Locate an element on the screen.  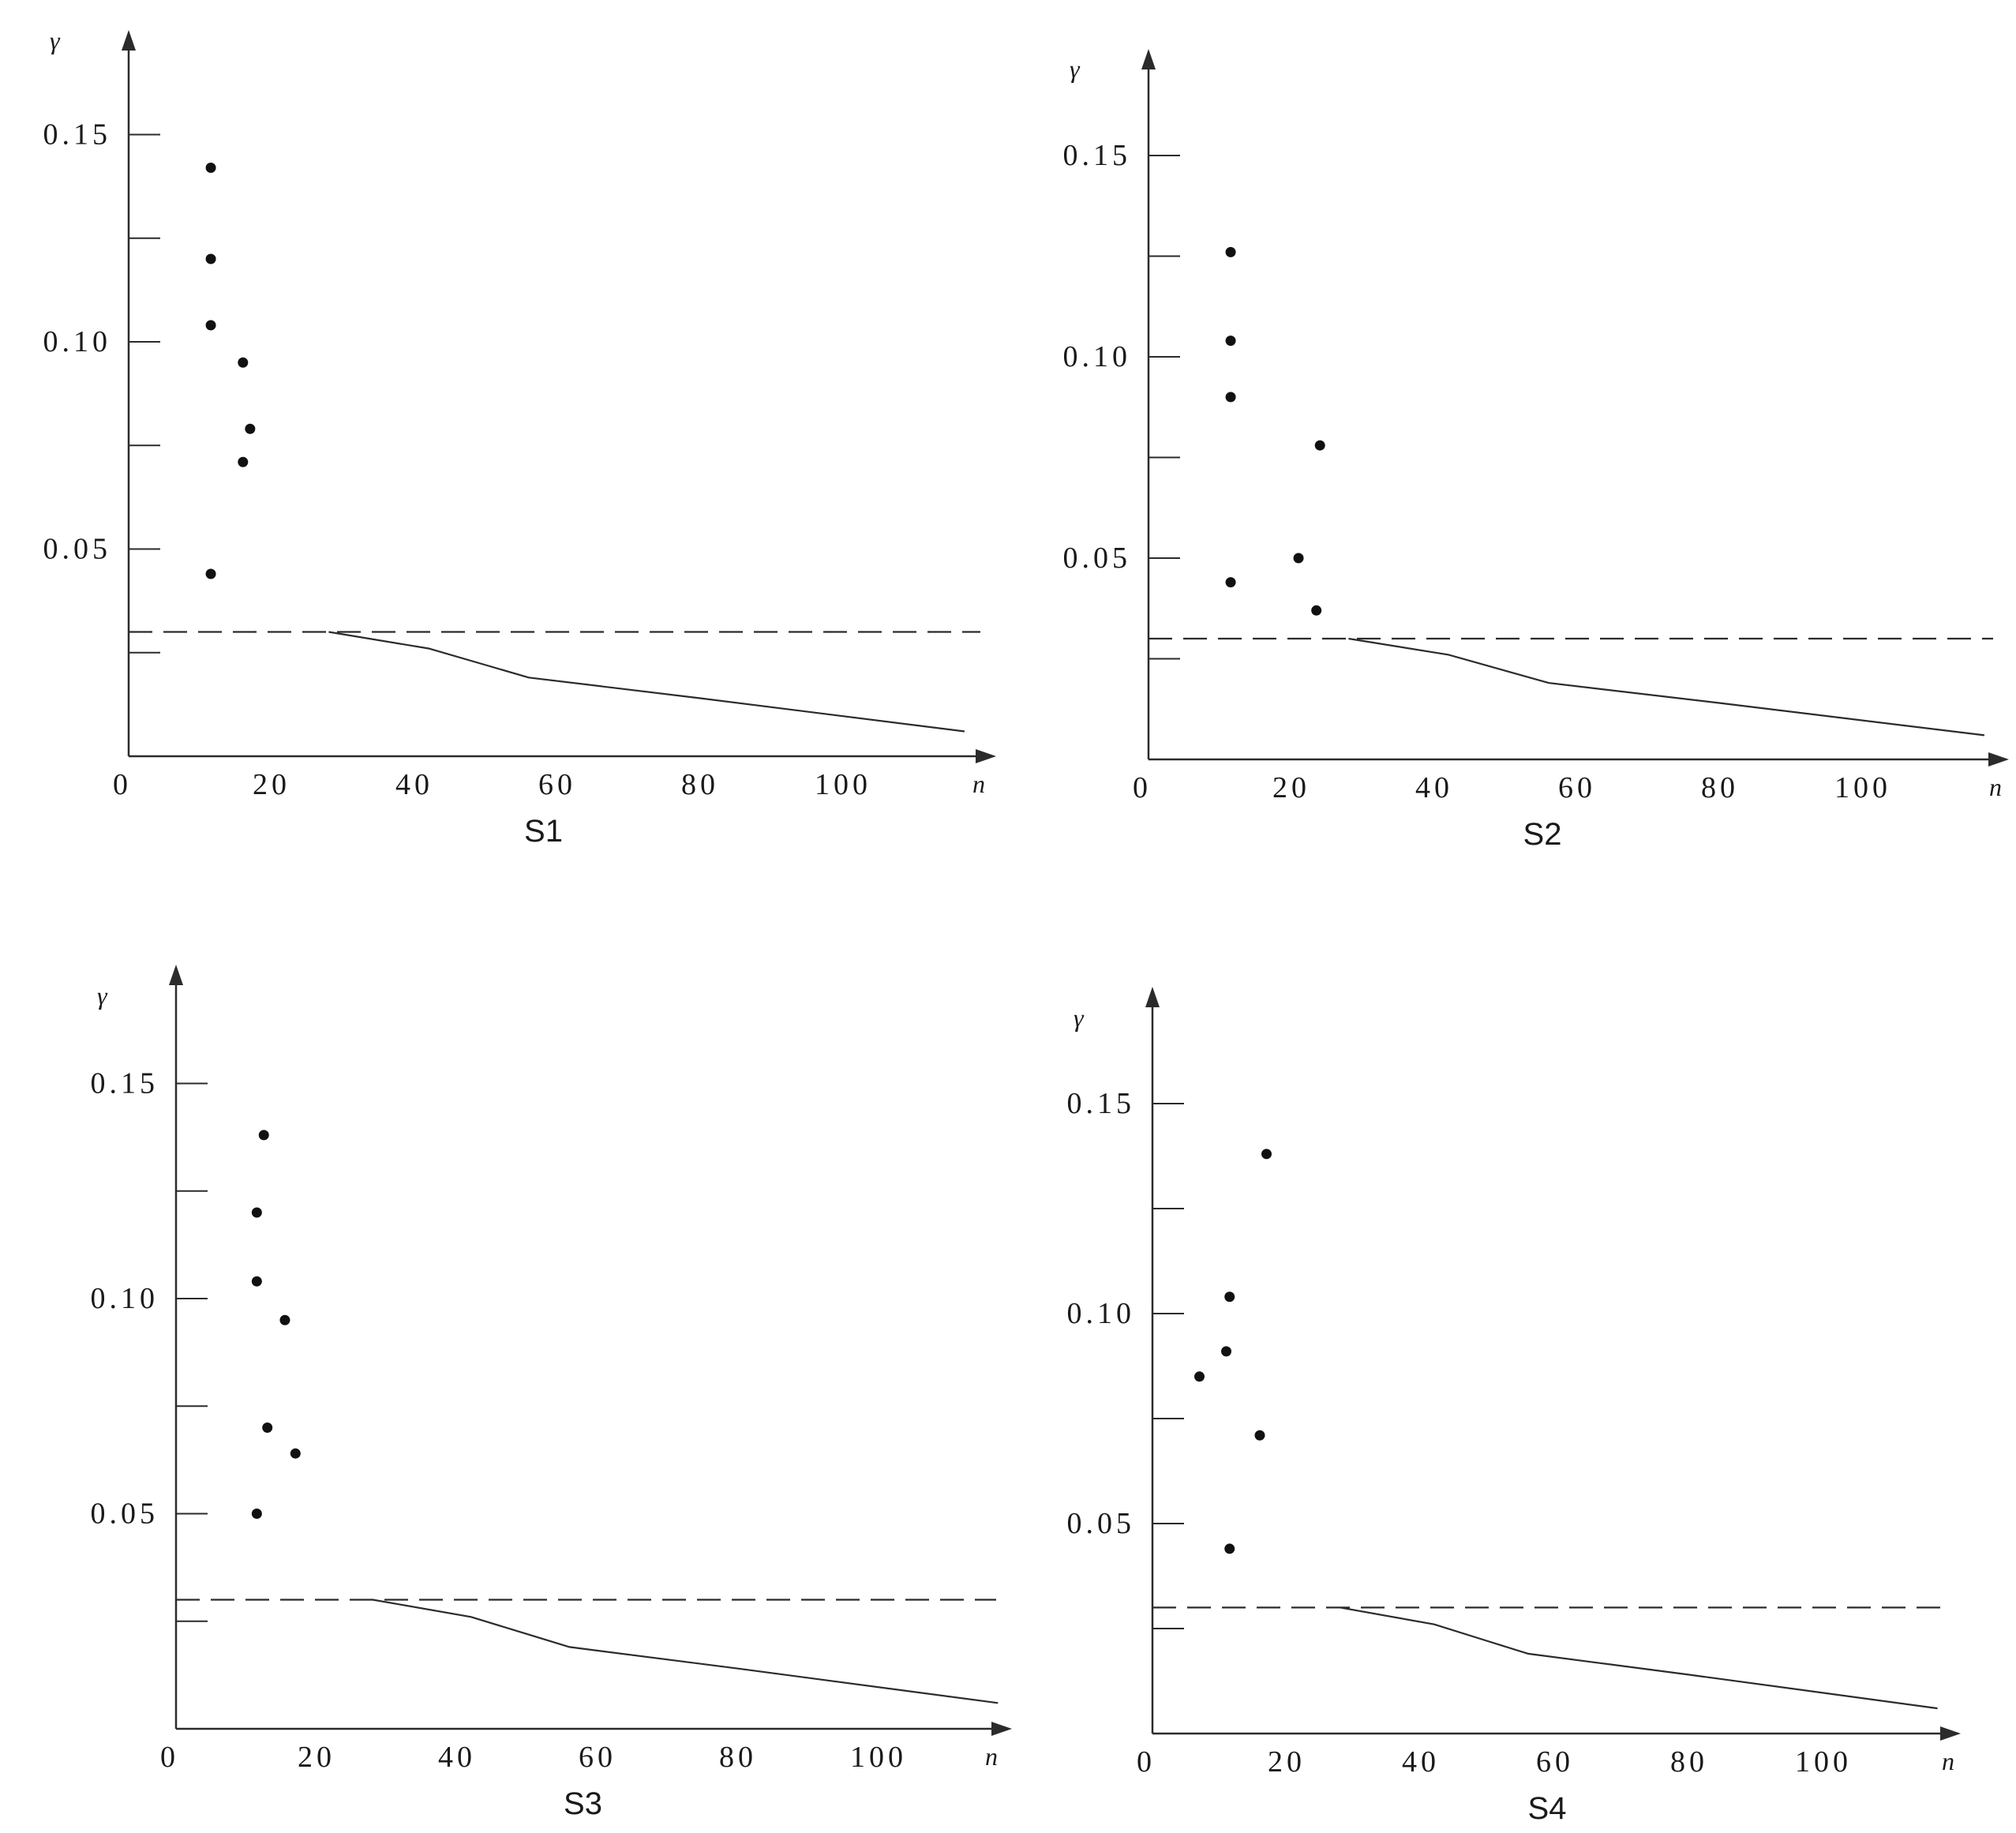
panel-title: S1 is located at coordinates (543, 831).